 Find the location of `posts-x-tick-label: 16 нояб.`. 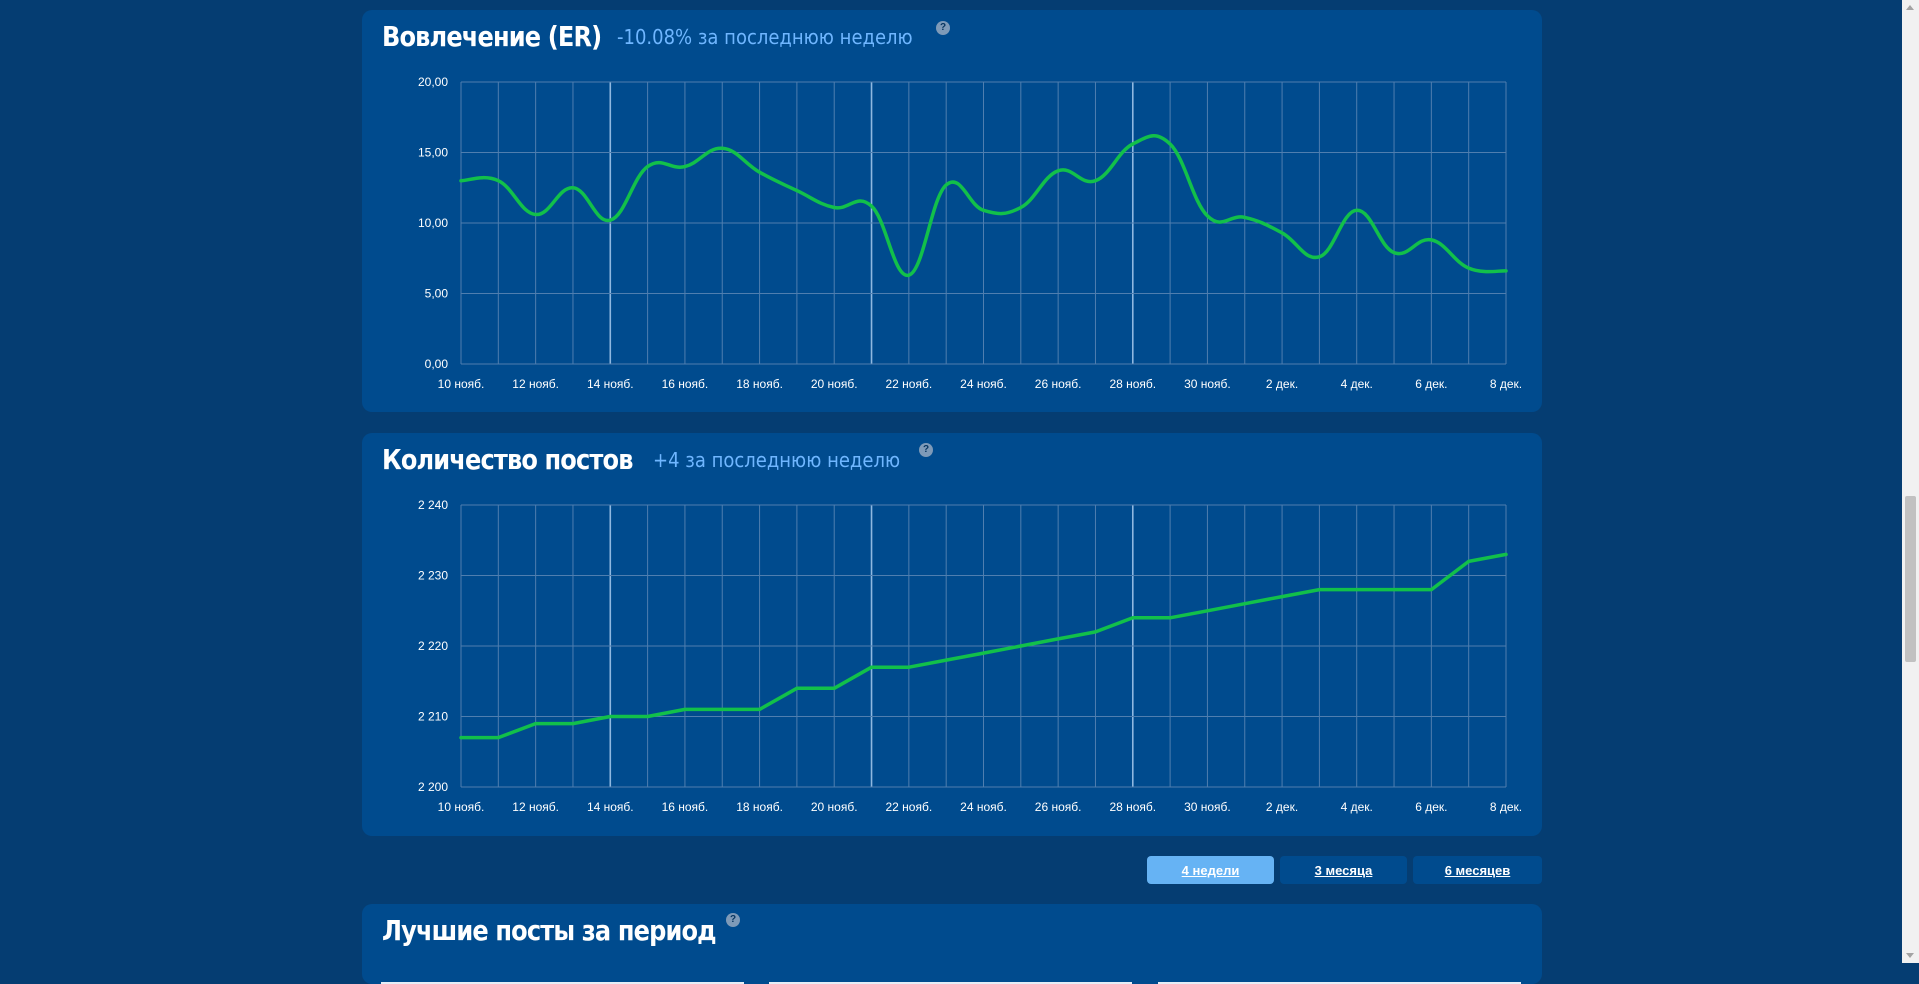

posts-x-tick-label: 16 нояб. is located at coordinates (685, 807).